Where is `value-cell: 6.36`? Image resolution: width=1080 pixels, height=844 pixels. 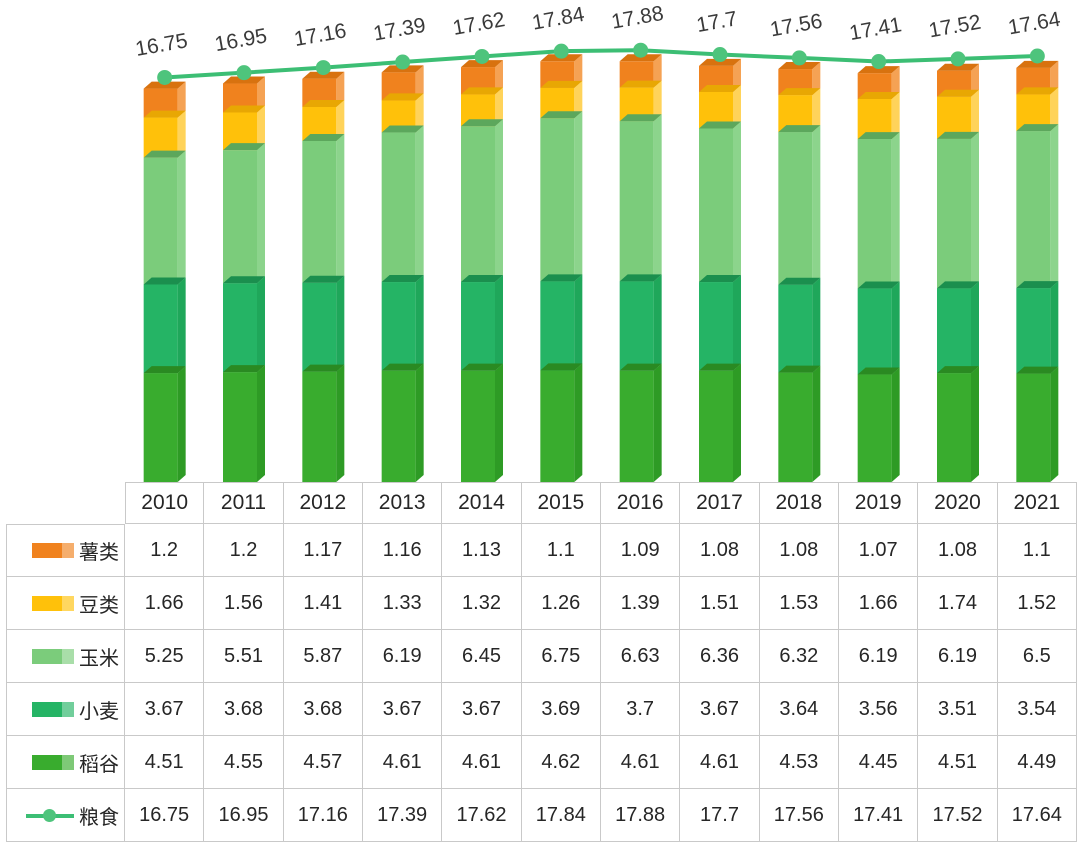 value-cell: 6.36 is located at coordinates (720, 656).